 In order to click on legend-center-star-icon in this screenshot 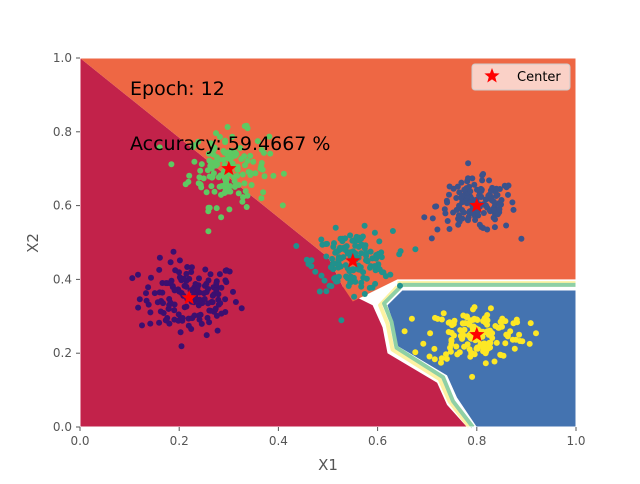, I will do `click(492, 75)`.